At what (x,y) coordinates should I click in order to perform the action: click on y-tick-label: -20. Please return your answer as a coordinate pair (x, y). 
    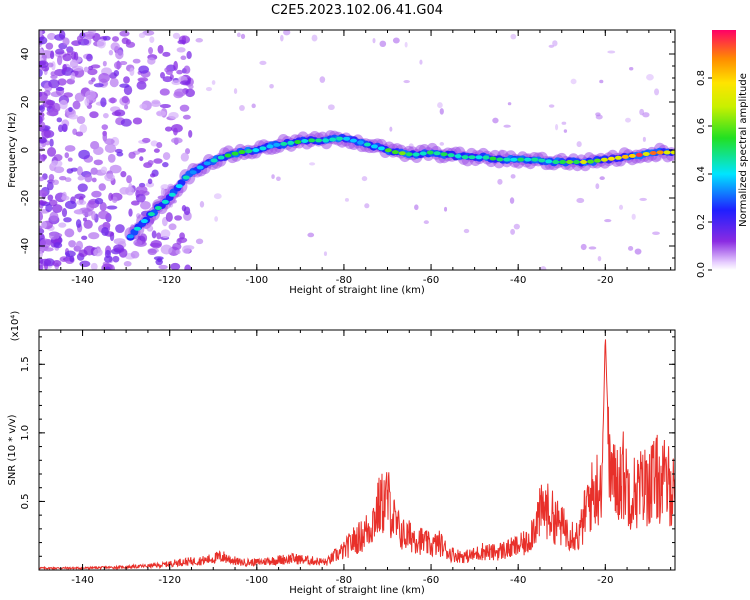
    Looking at the image, I should click on (25, 198).